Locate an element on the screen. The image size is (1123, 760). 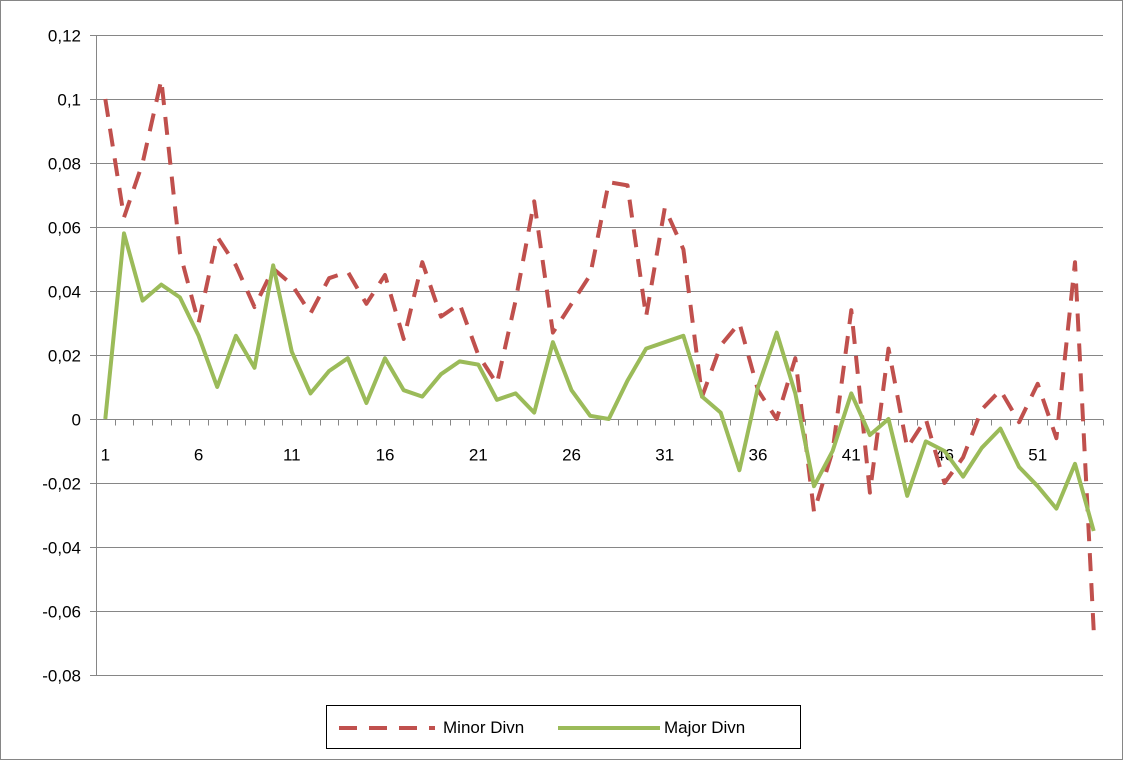
x-tick-label-8: 41 is located at coordinates (851, 455).